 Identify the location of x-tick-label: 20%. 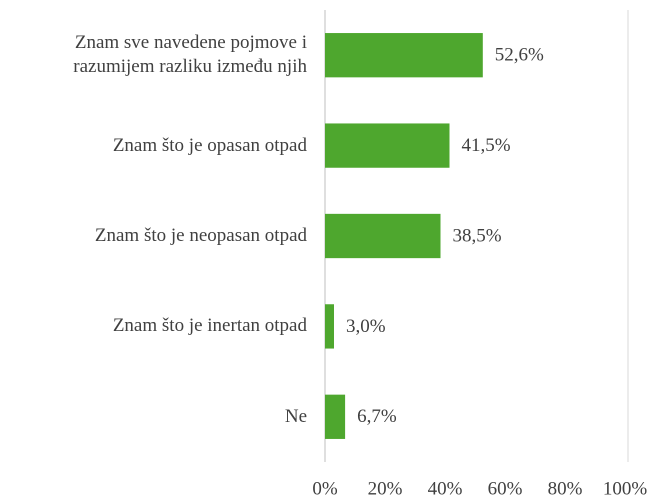
(385, 488).